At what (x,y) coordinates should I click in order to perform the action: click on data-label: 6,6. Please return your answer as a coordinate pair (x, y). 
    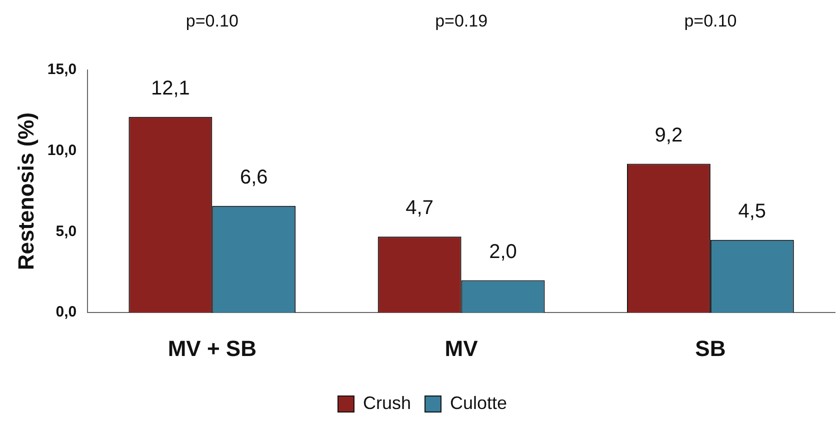
    Looking at the image, I should click on (254, 177).